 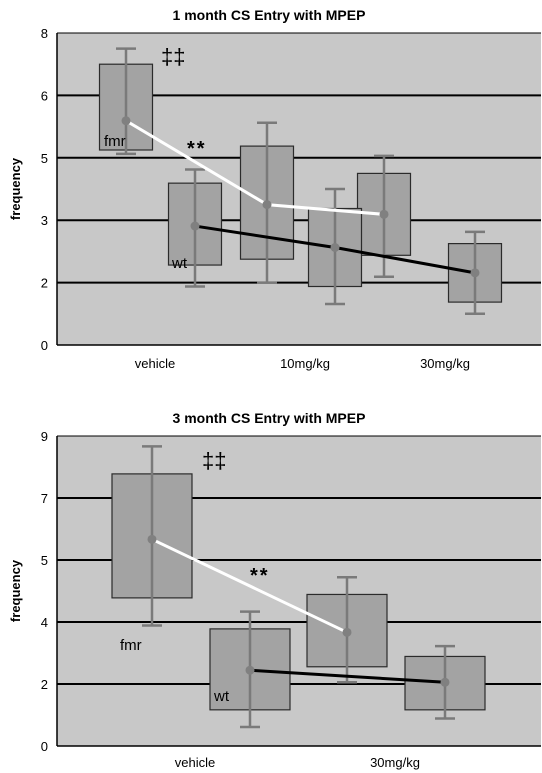 I want to click on median-line-wt, so click(x=347, y=676).